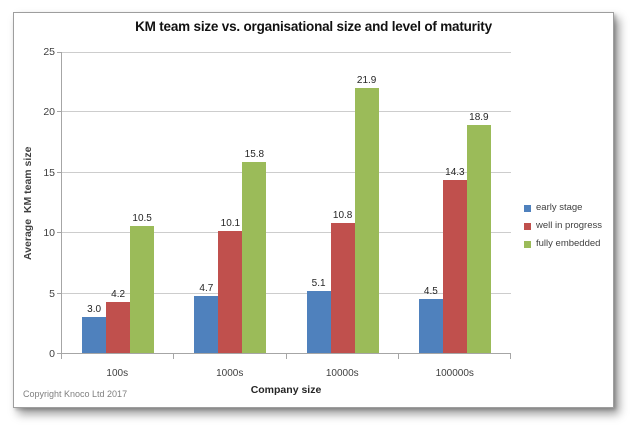 Image resolution: width=640 pixels, height=432 pixels. What do you see at coordinates (366, 214) in the screenshot?
I see `bar: 21.9` at bounding box center [366, 214].